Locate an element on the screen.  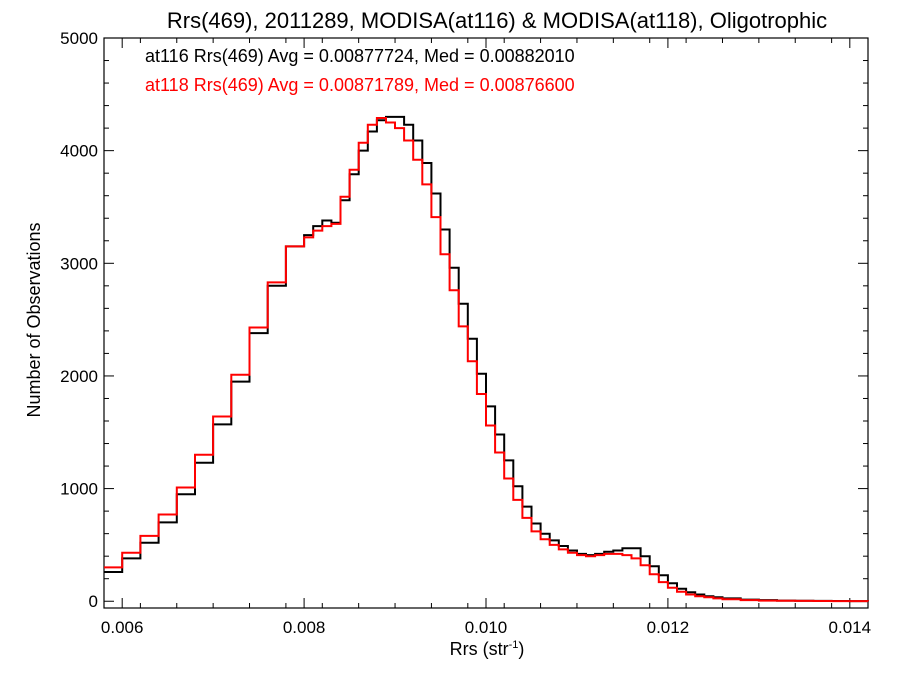
y-tick-label: 1000 is located at coordinates (79, 489).